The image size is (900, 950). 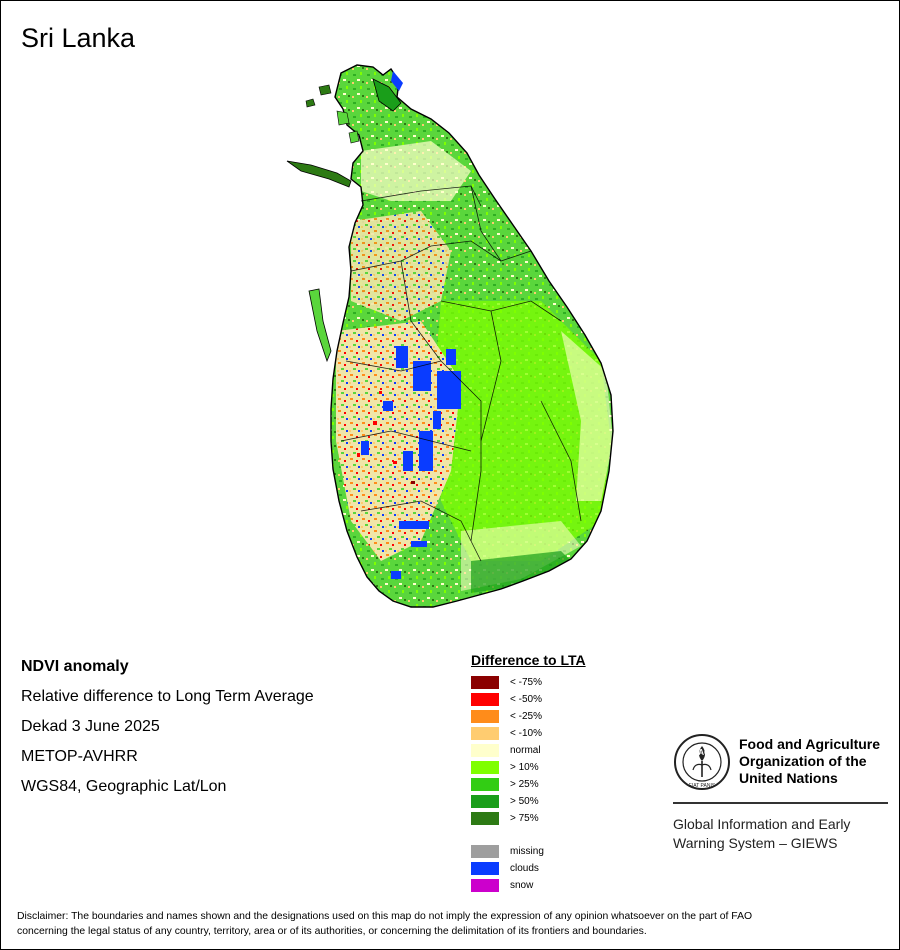 I want to click on fao-divider, so click(x=780, y=803).